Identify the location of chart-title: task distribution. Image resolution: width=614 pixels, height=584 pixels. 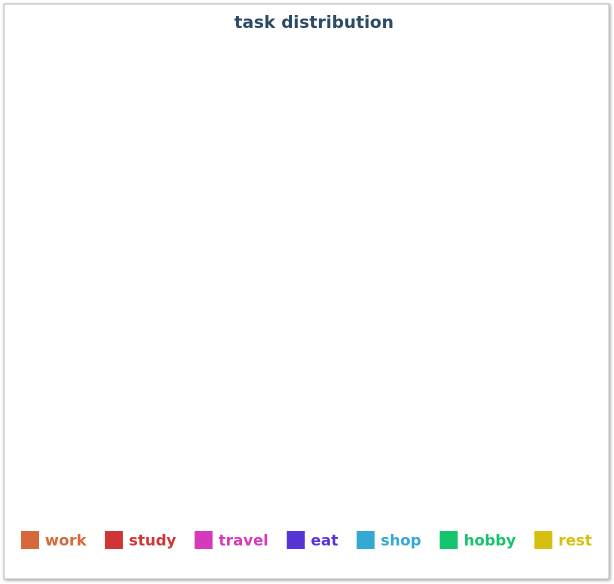
(313, 23).